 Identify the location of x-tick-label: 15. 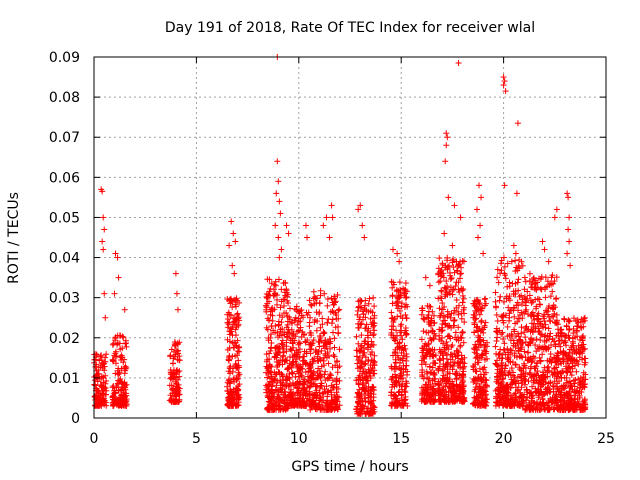
(401, 439).